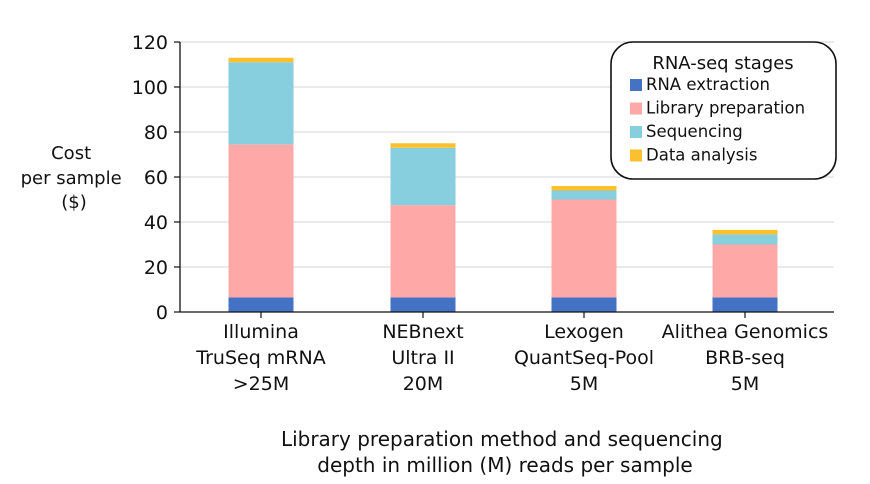  I want to click on y-tick-label: 120, so click(150, 43).